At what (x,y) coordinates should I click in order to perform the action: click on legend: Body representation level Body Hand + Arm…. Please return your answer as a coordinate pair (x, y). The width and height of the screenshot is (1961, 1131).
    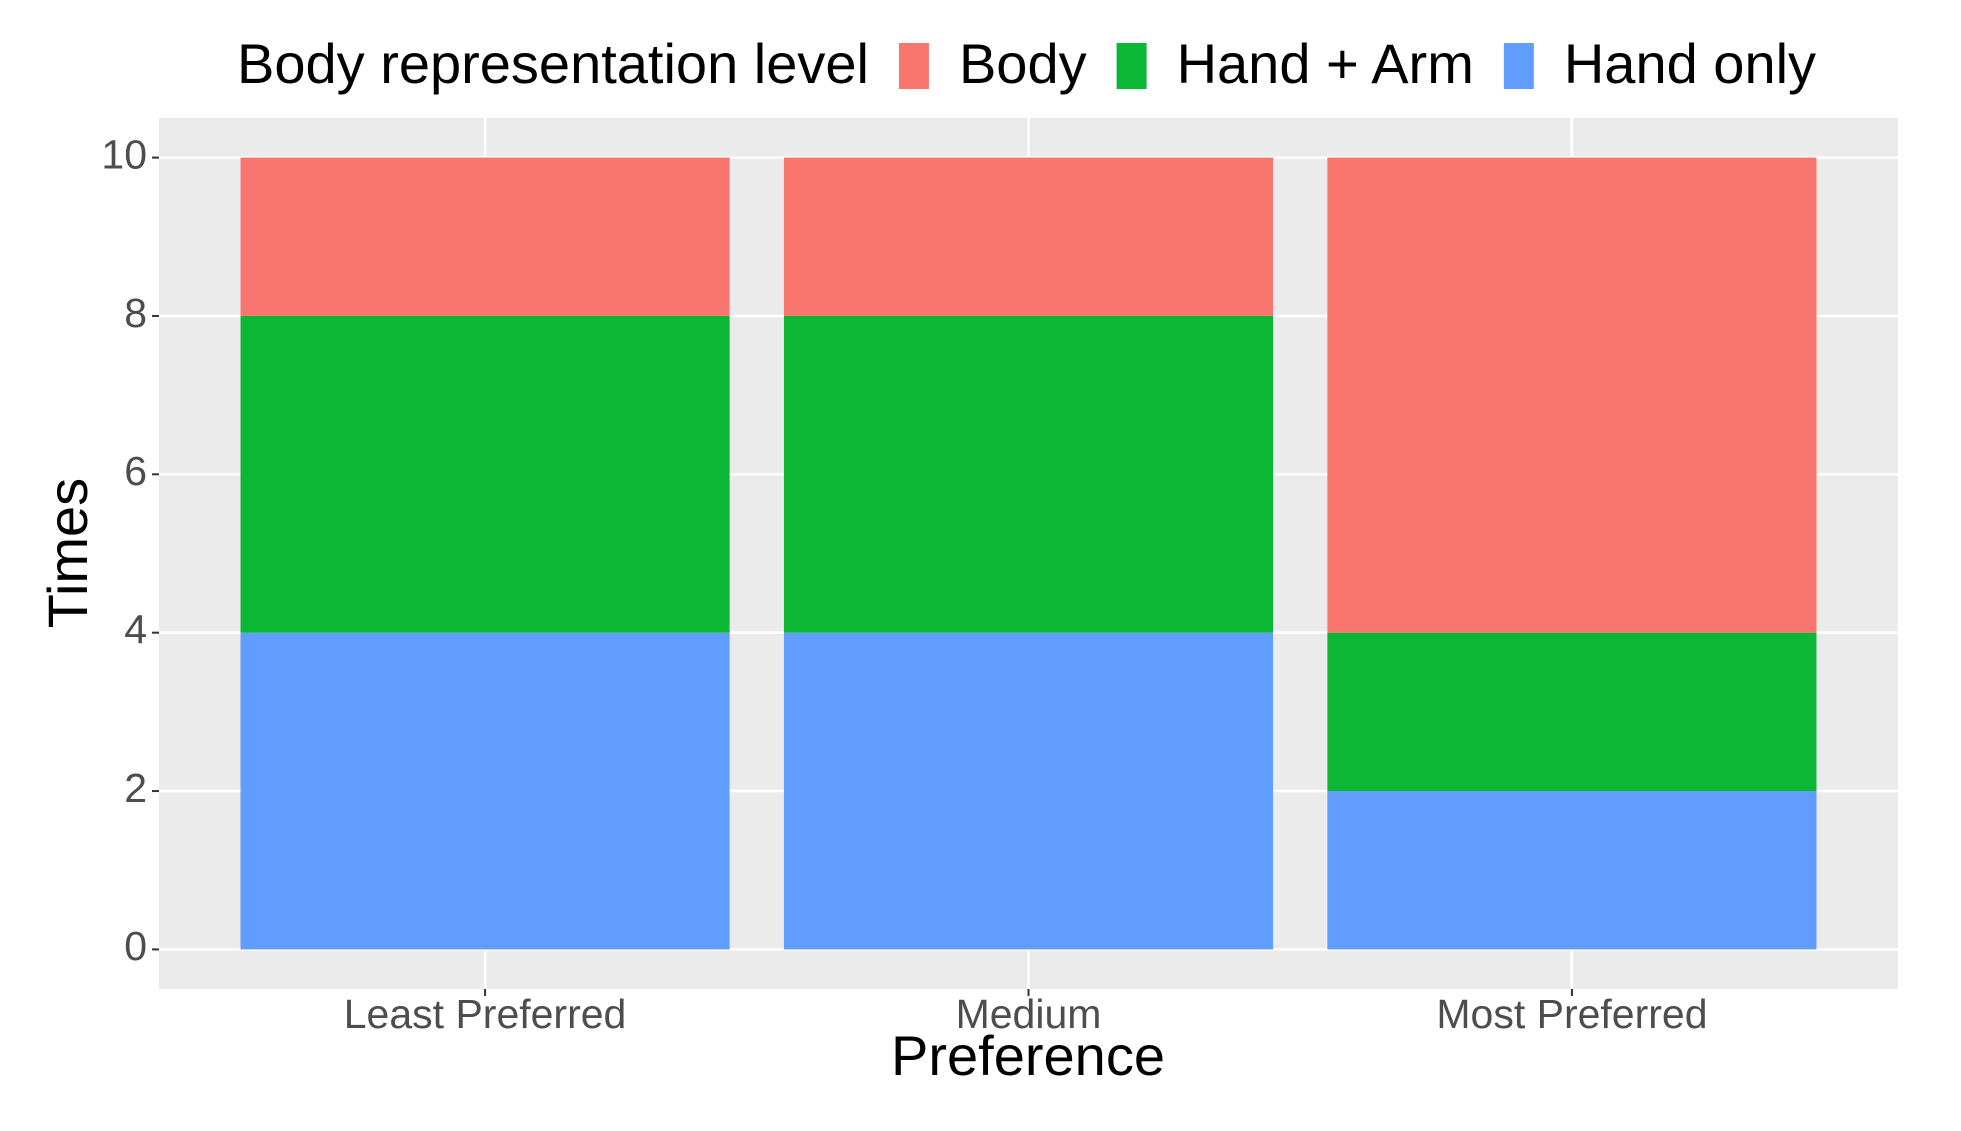
    Looking at the image, I should click on (1026, 63).